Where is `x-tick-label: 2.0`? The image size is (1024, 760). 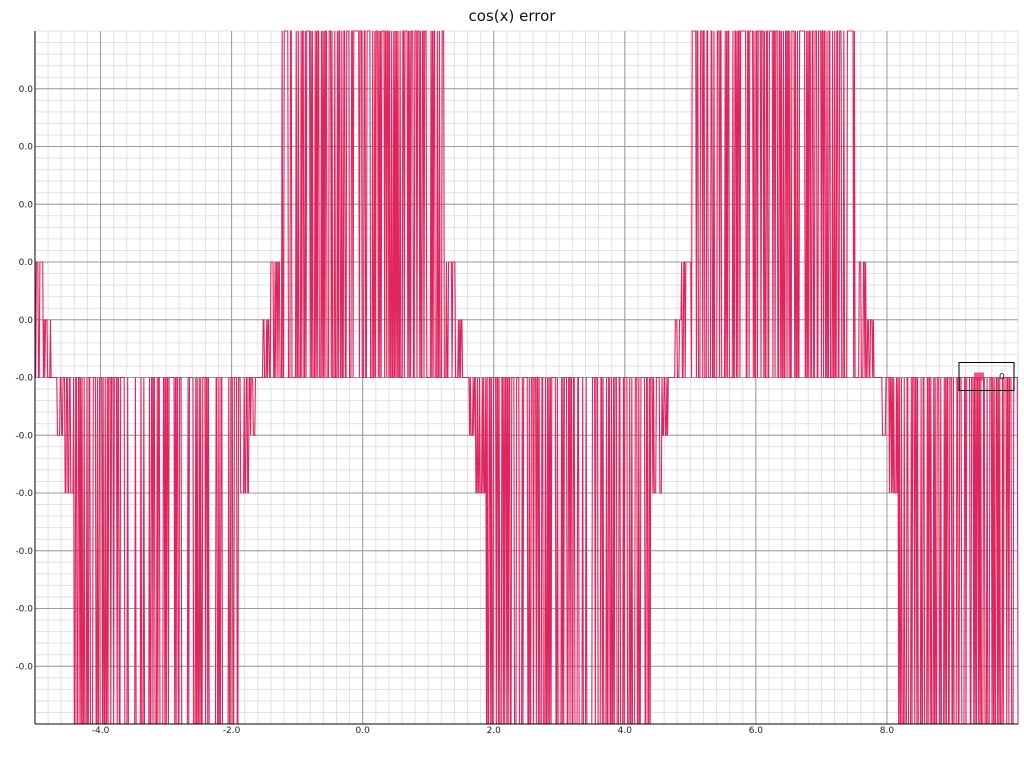
x-tick-label: 2.0 is located at coordinates (494, 731).